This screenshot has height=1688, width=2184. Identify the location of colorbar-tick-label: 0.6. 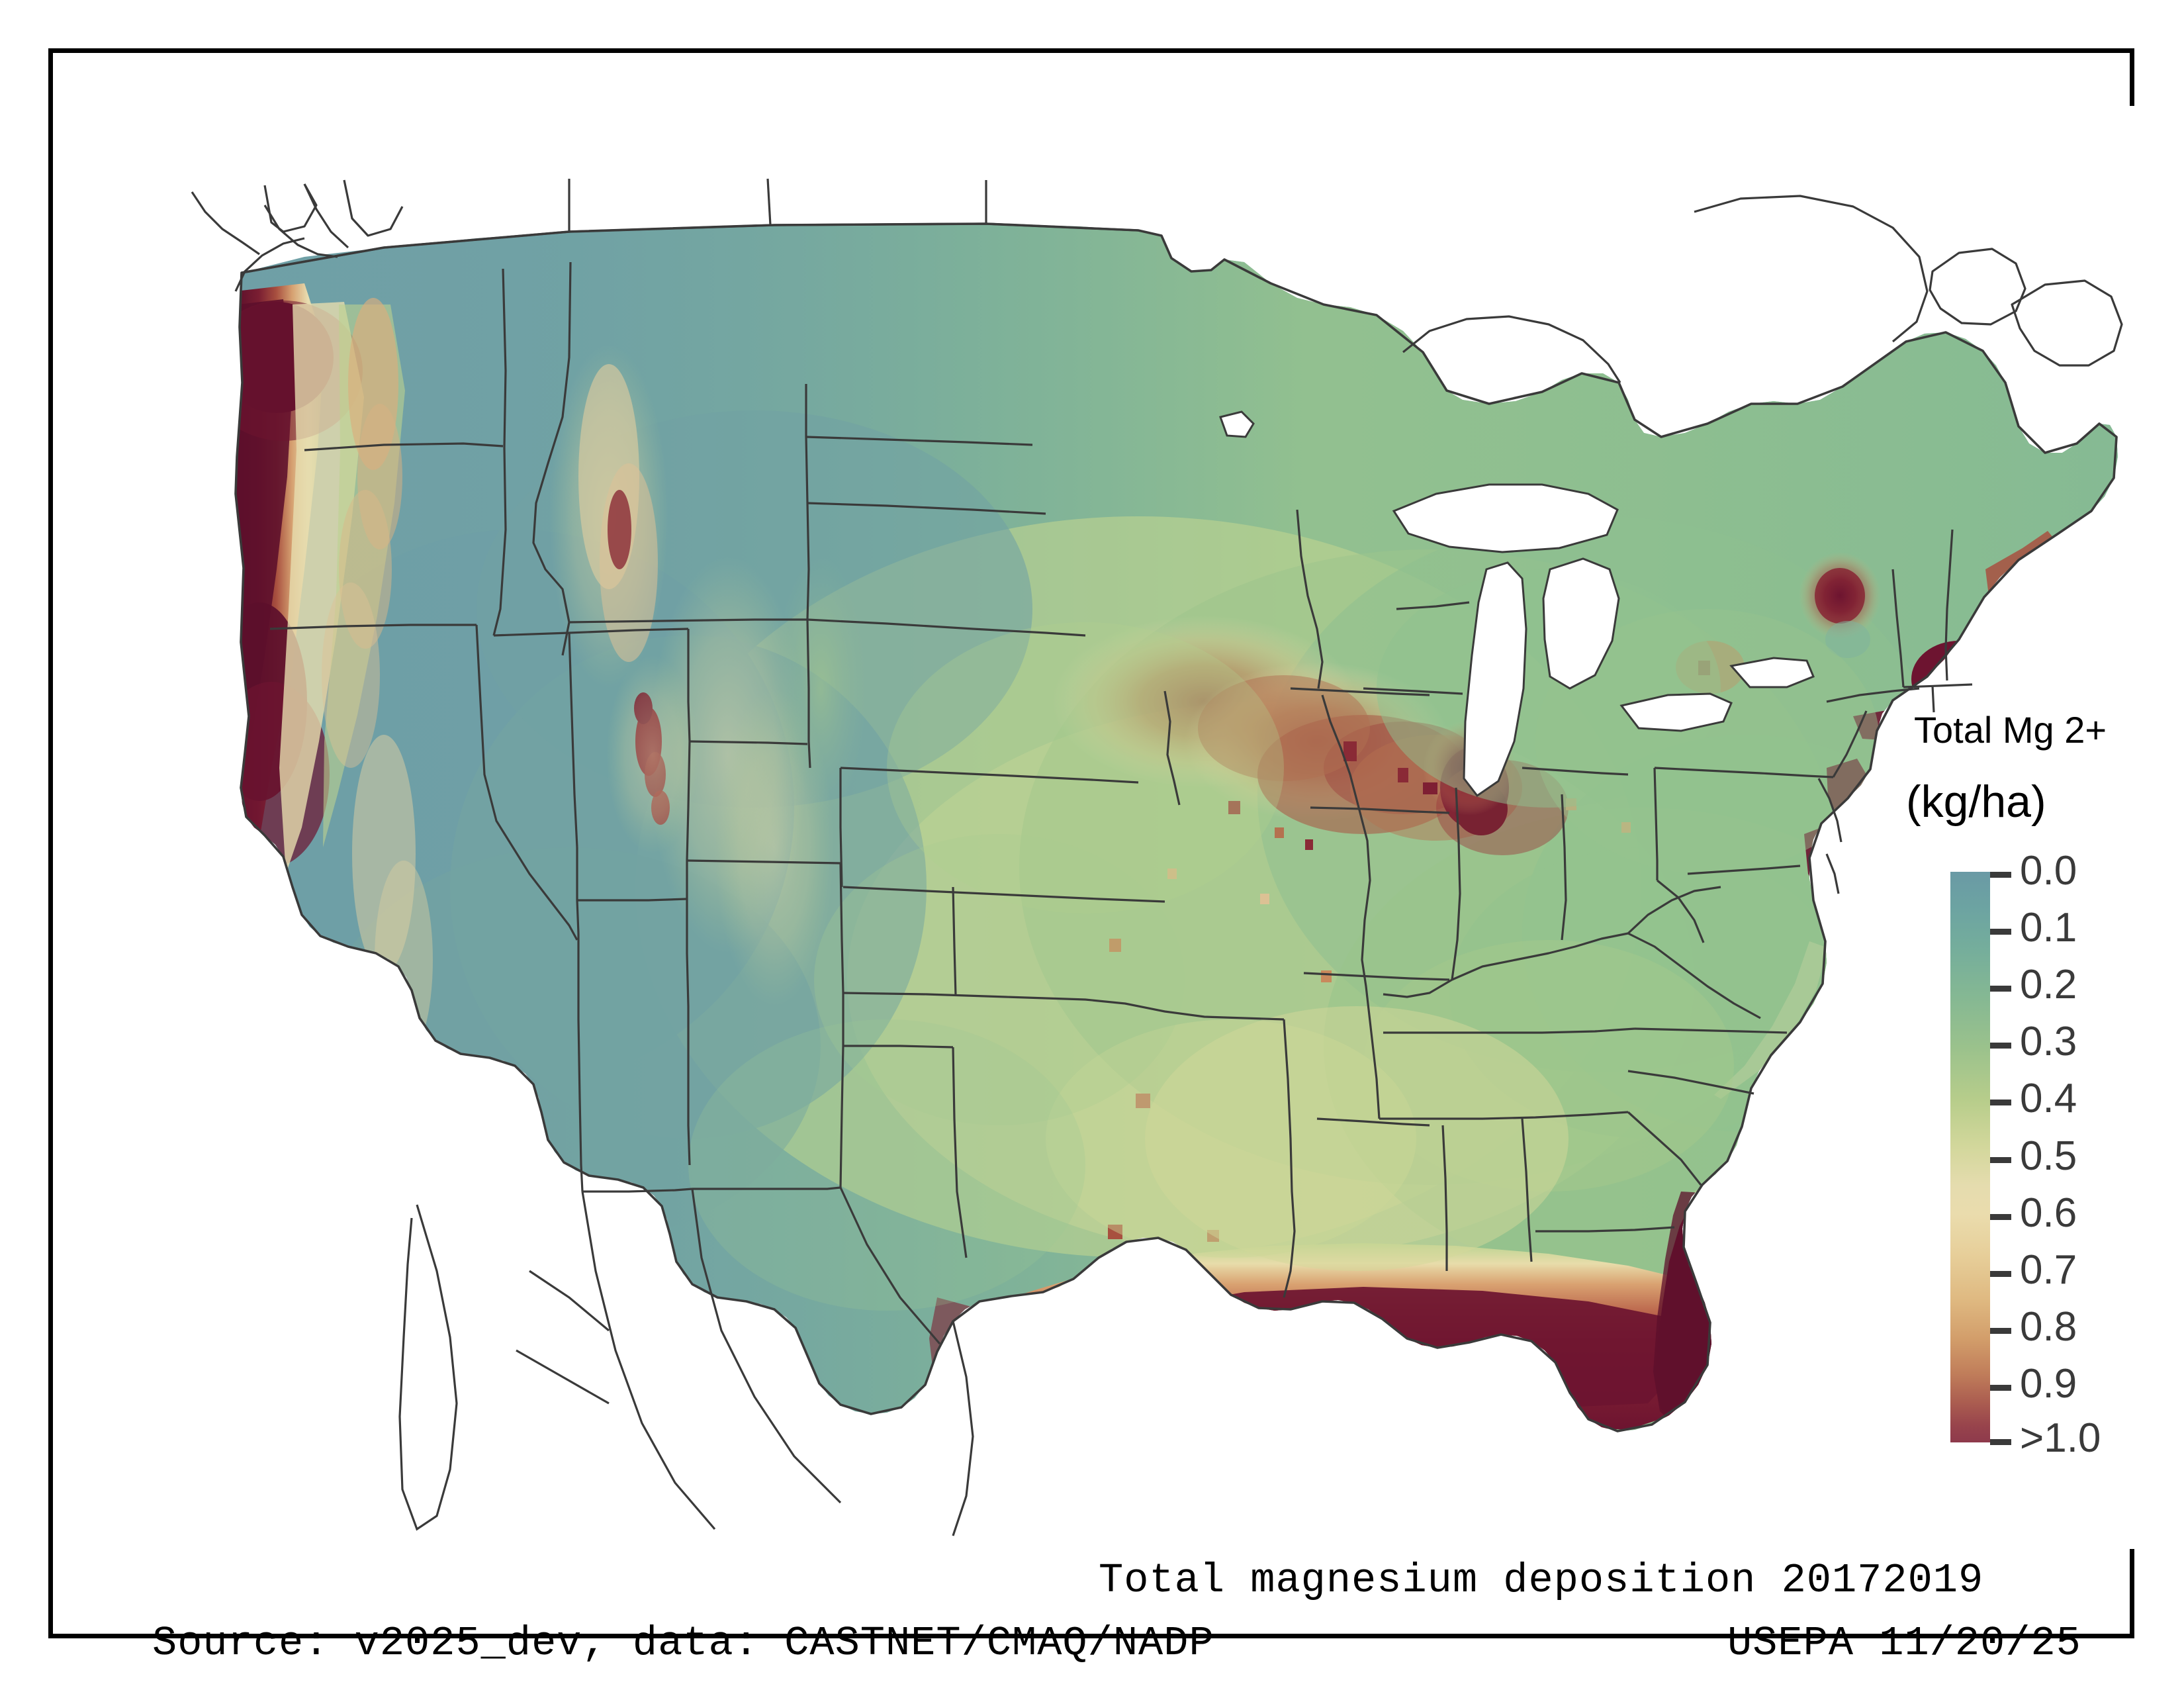
(2048, 1213).